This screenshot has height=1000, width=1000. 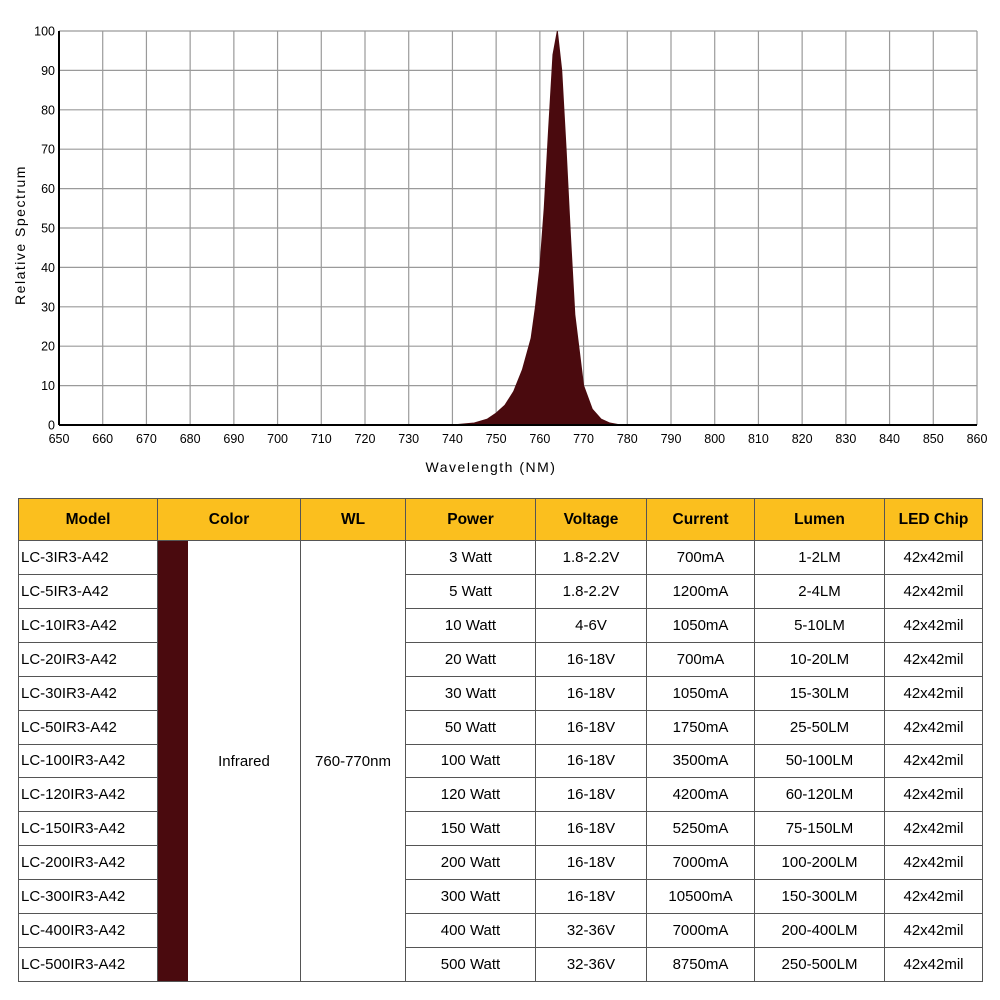 I want to click on x-tick-label: 650, so click(x=59, y=439).